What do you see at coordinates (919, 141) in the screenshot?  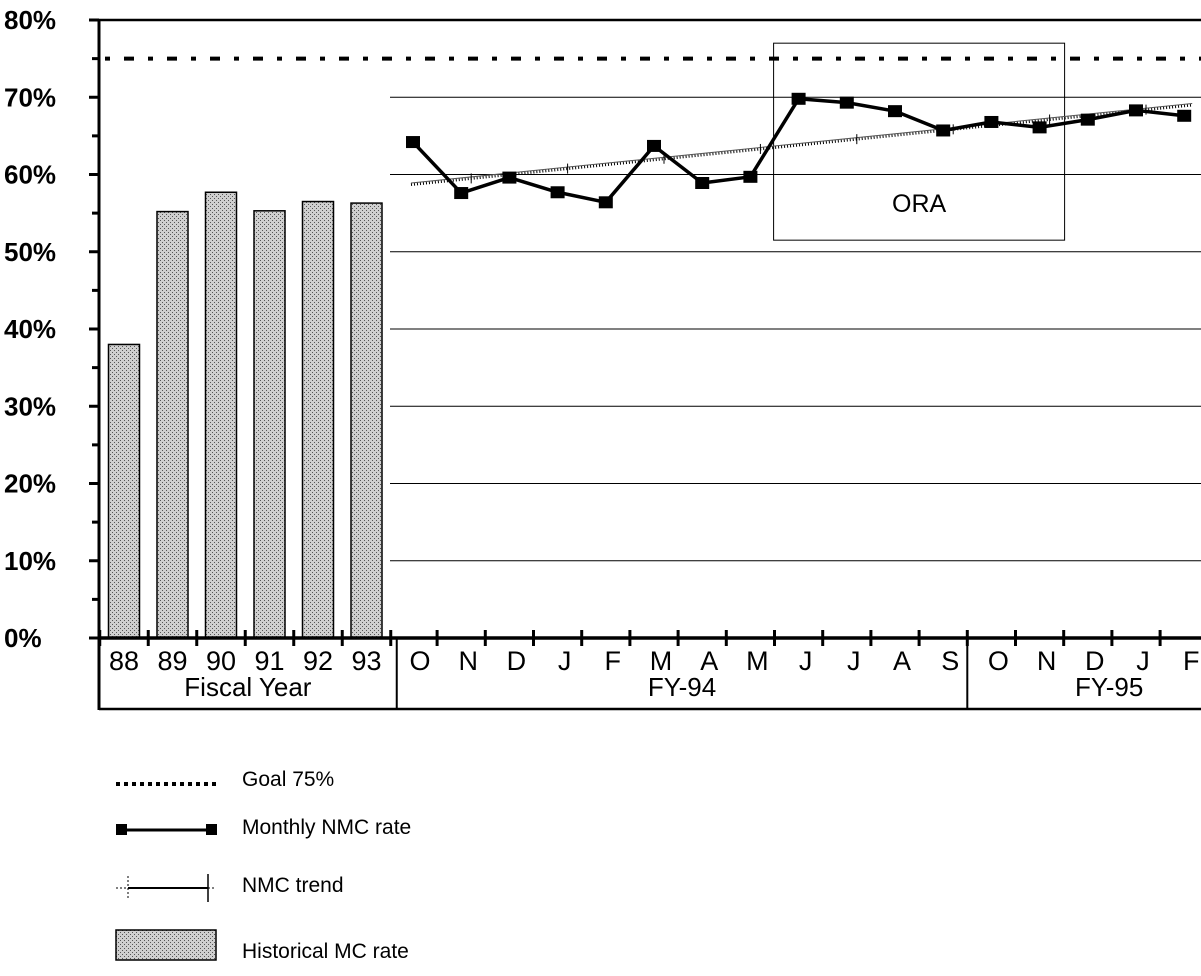 I see `ora-annotation: ORA` at bounding box center [919, 141].